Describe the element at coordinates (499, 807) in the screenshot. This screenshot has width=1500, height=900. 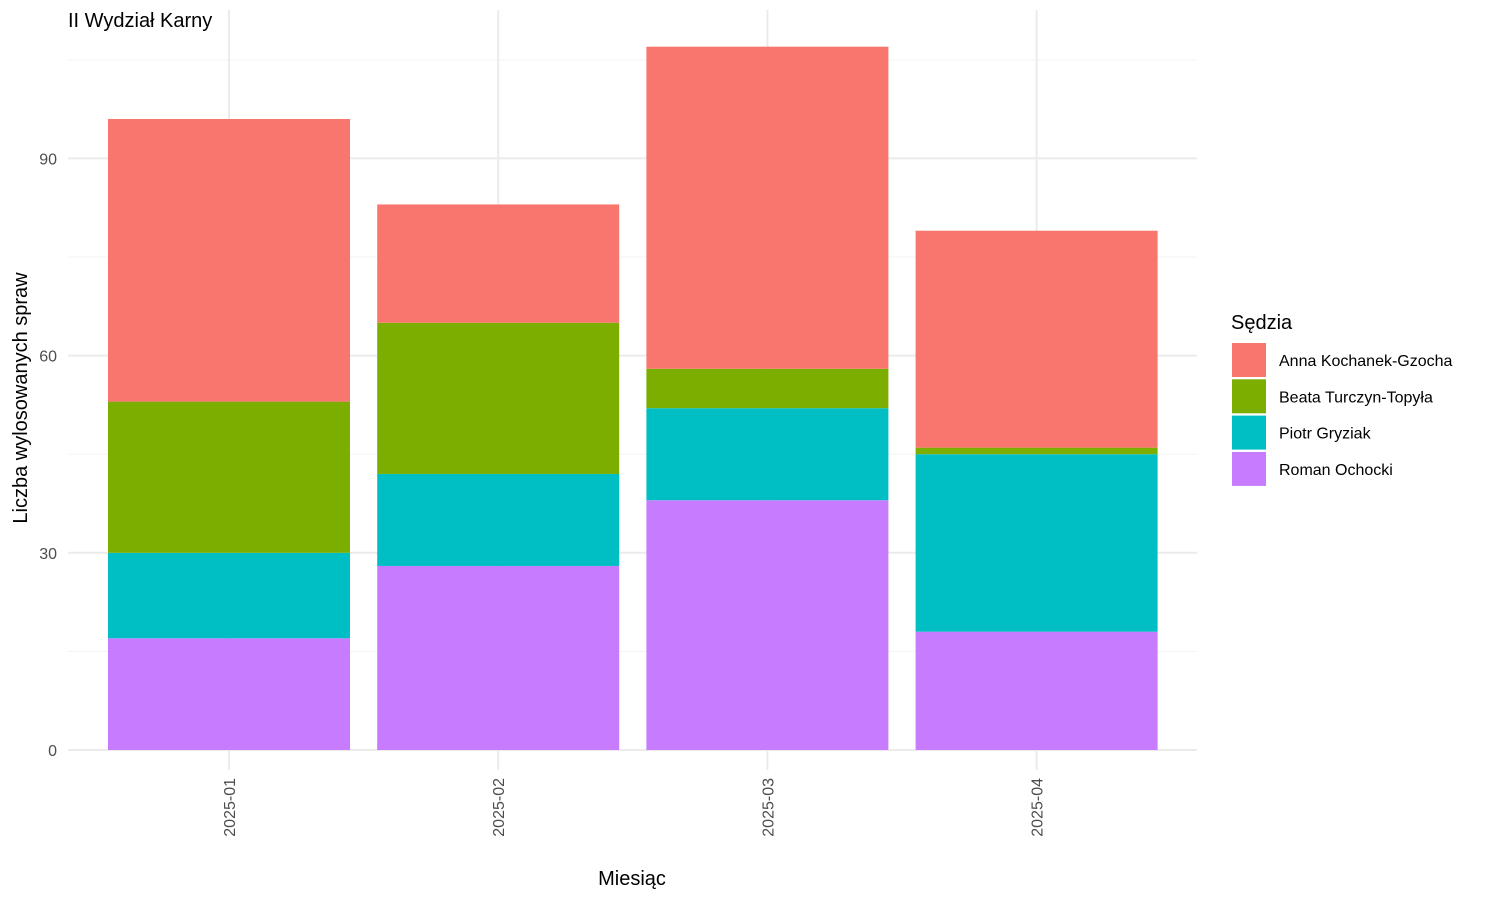
I see `x-tick-label: 2025-02` at that location.